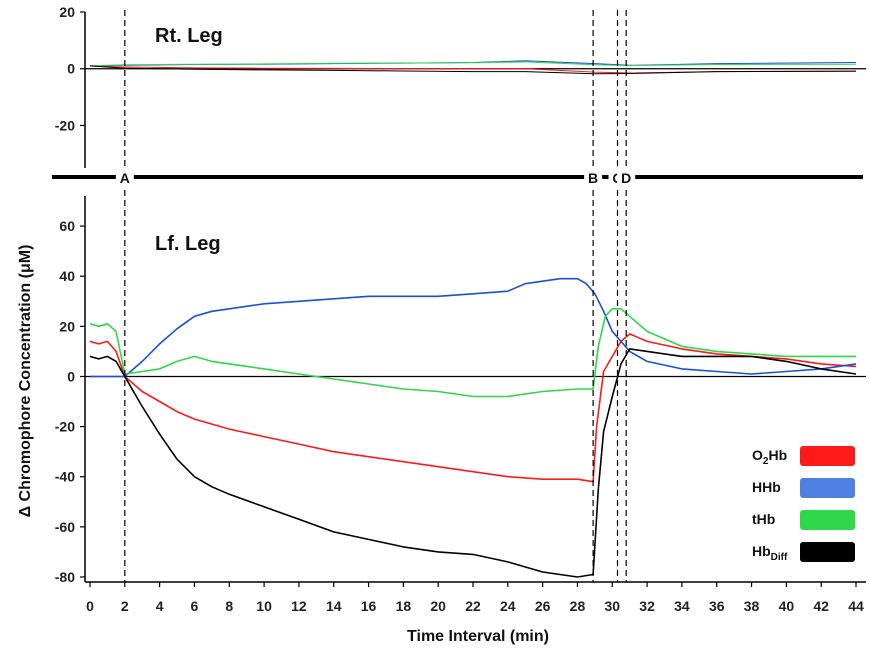 Image resolution: width=869 pixels, height=653 pixels. I want to click on x-tick-label: 30, so click(612, 606).